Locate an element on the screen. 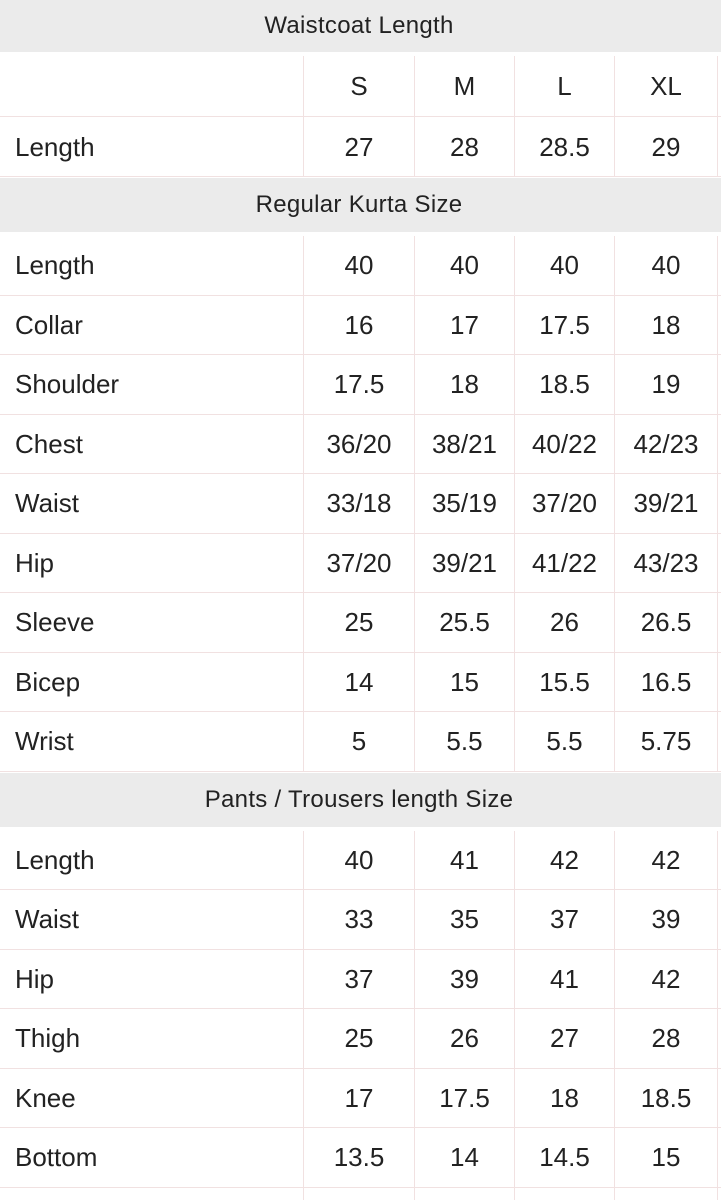  size-value-cell: 25.5 is located at coordinates (465, 622).